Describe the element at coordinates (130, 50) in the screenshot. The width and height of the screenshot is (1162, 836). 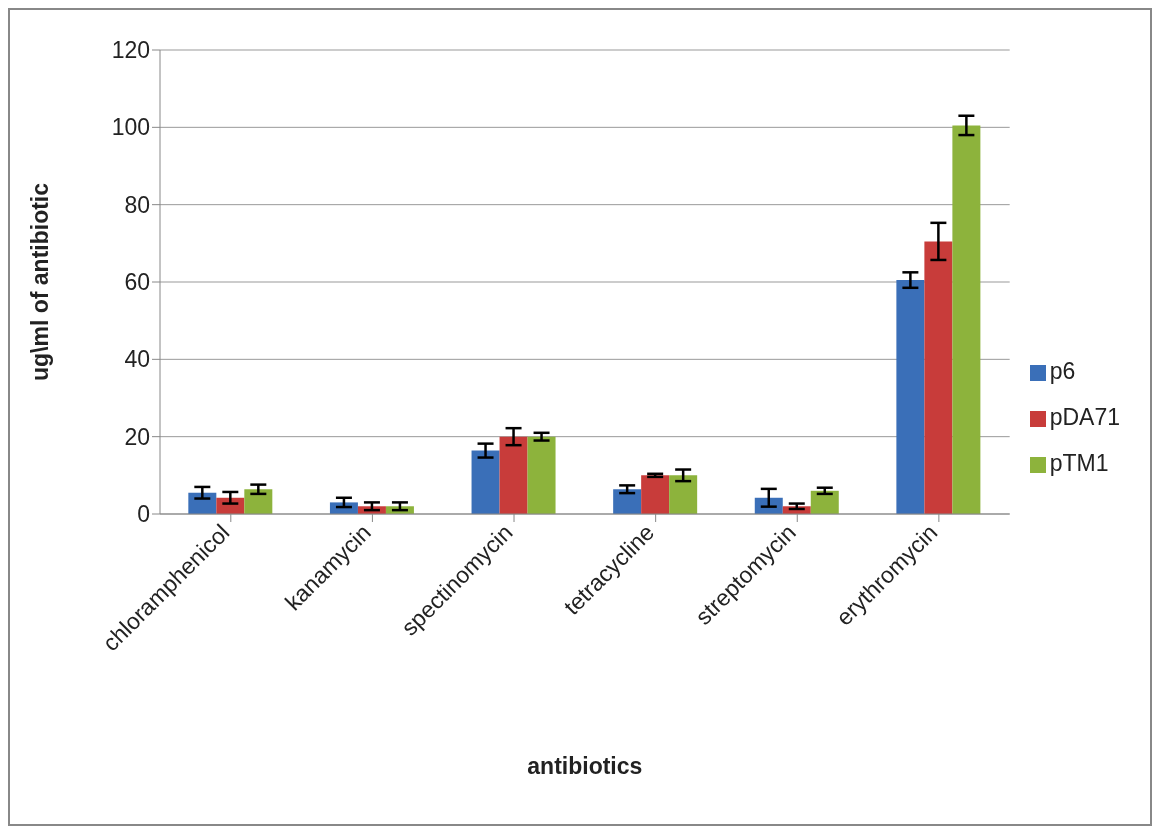
I see `y-tick-label: 120` at that location.